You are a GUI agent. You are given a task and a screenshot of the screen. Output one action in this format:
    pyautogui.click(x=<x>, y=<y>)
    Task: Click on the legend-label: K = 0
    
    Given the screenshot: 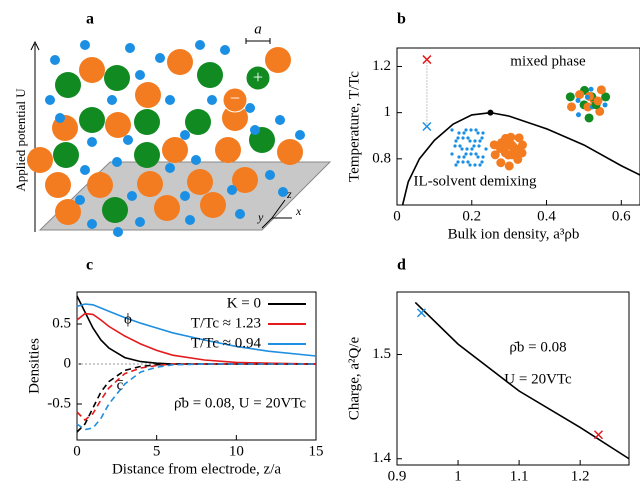 What is the action you would take?
    pyautogui.click(x=244, y=303)
    